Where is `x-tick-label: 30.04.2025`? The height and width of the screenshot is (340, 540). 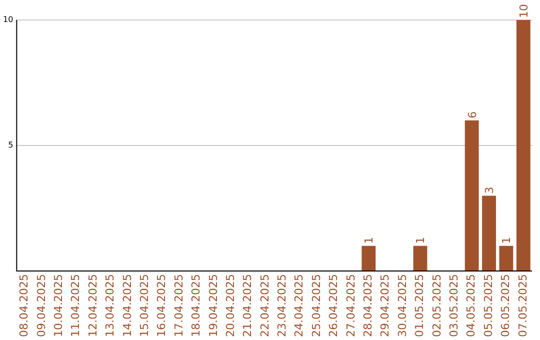 x-tick-label: 30.04.2025 is located at coordinates (402, 306).